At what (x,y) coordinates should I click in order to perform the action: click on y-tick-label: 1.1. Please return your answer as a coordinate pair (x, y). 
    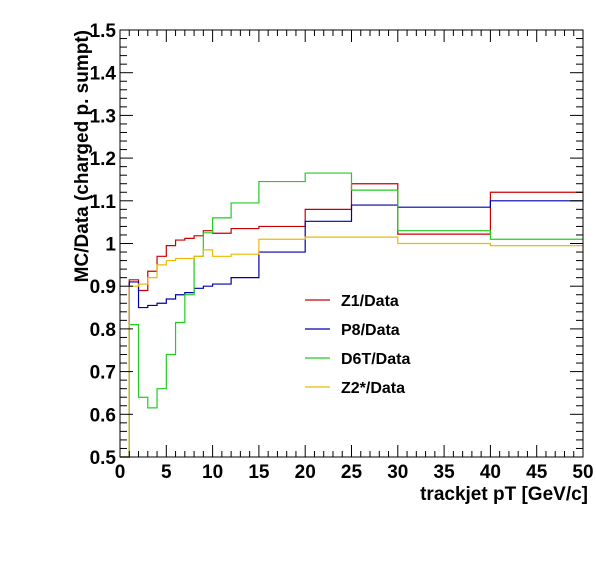
    Looking at the image, I should click on (103, 202).